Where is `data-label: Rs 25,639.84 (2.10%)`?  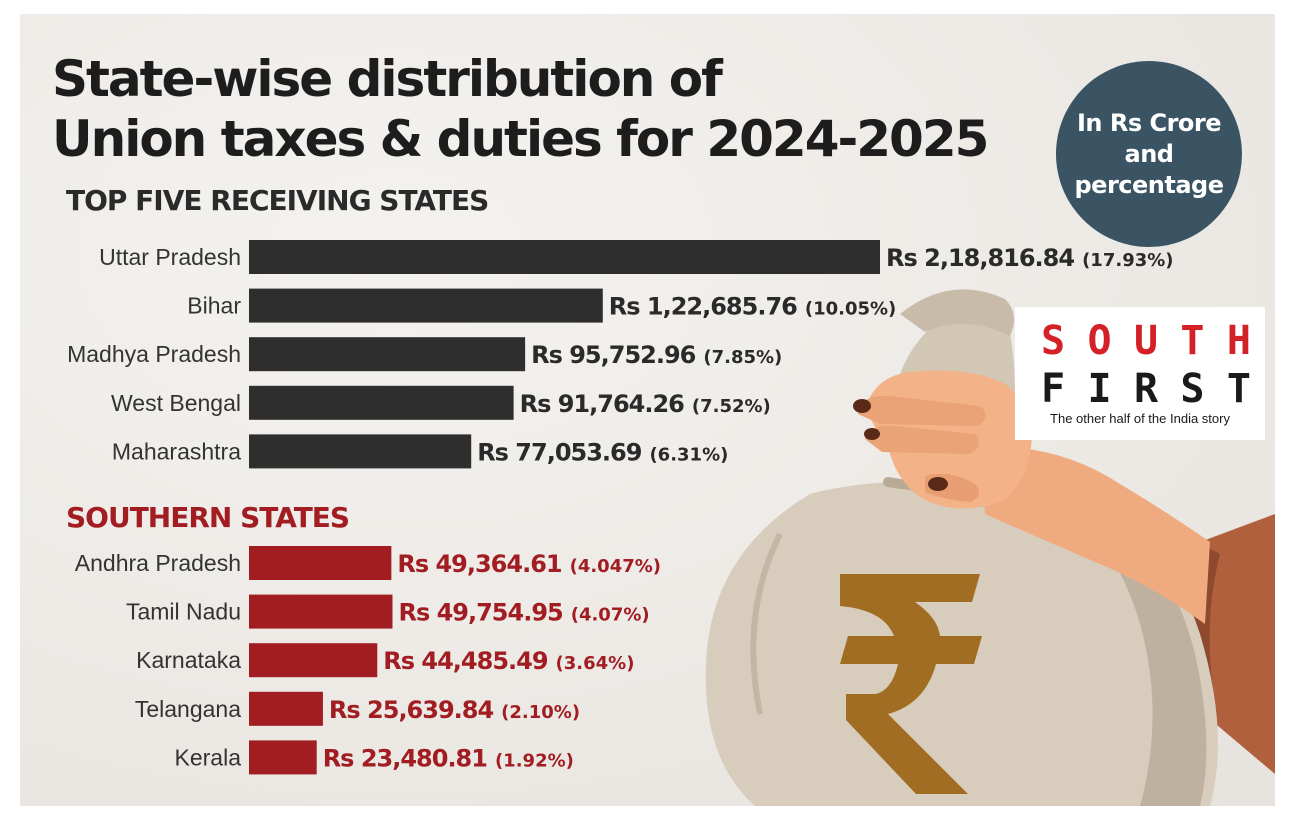 data-label: Rs 25,639.84 (2.10%) is located at coordinates (454, 710).